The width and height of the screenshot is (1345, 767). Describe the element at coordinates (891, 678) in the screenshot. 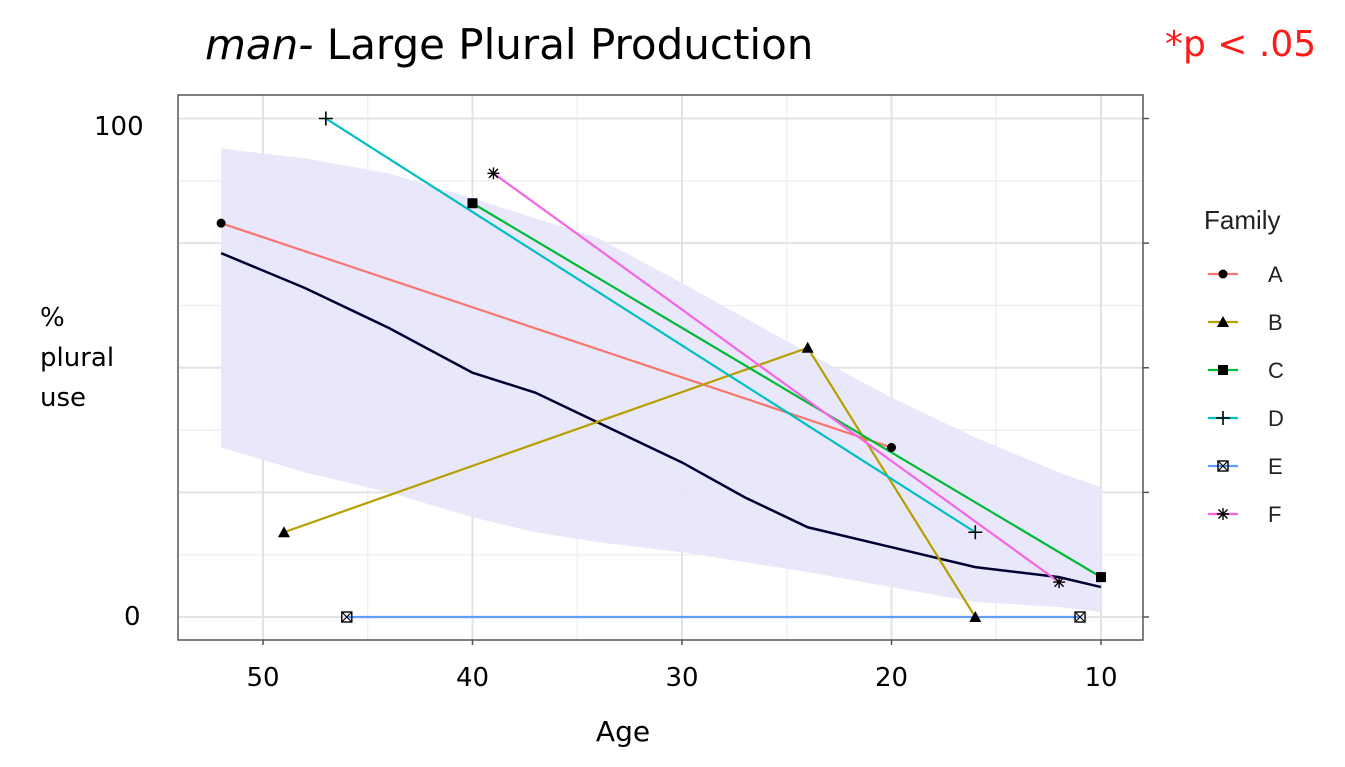

I see `x-tick-label: 20` at that location.